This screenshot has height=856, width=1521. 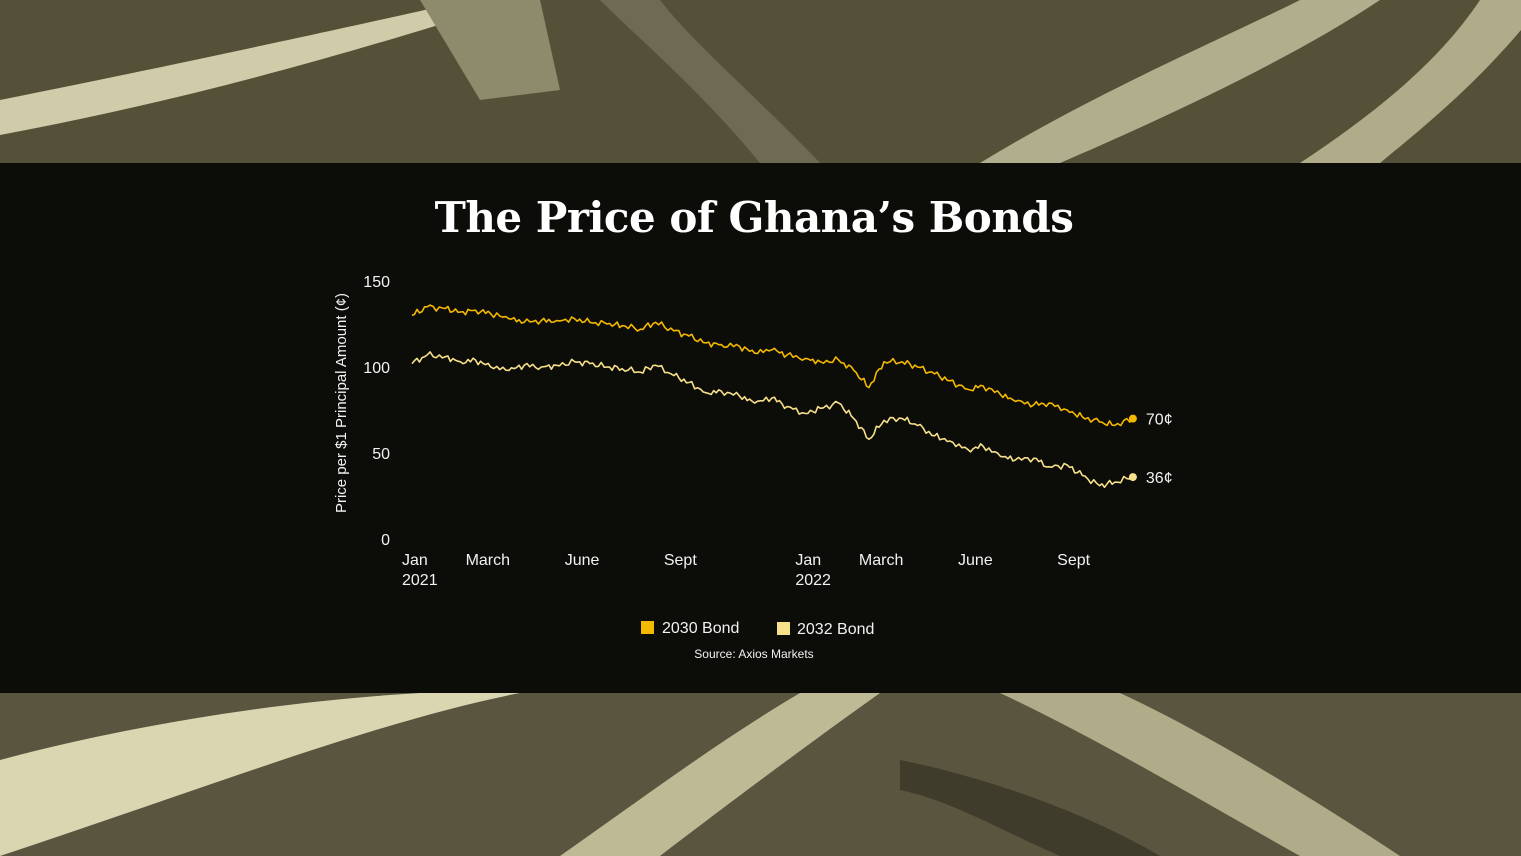 I want to click on legend-swatch-2032, so click(x=783, y=628).